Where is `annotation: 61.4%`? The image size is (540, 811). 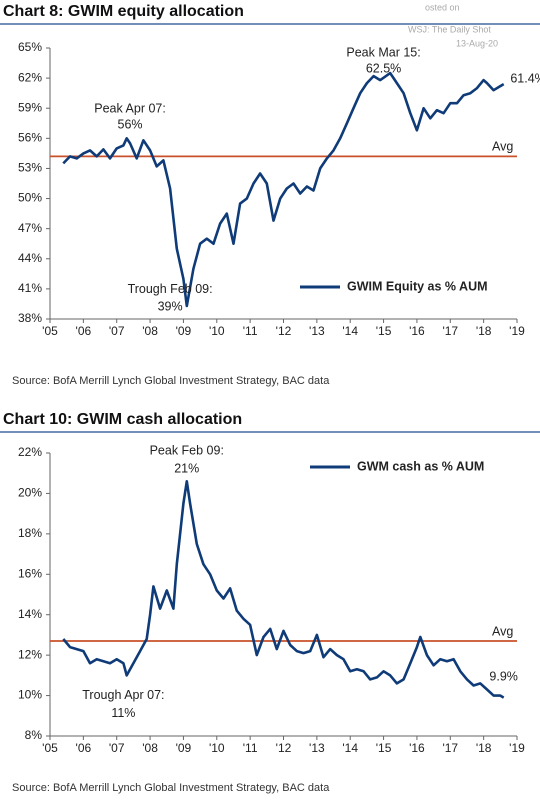 annotation: 61.4% is located at coordinates (525, 78).